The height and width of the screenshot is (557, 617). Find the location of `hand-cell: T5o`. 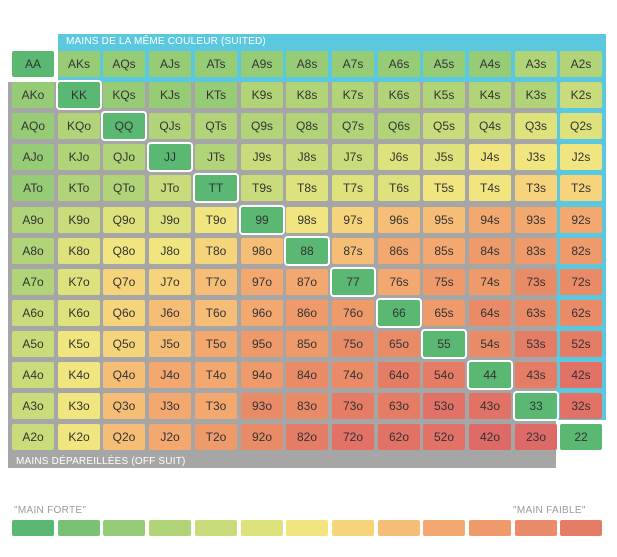

hand-cell: T5o is located at coordinates (216, 344).